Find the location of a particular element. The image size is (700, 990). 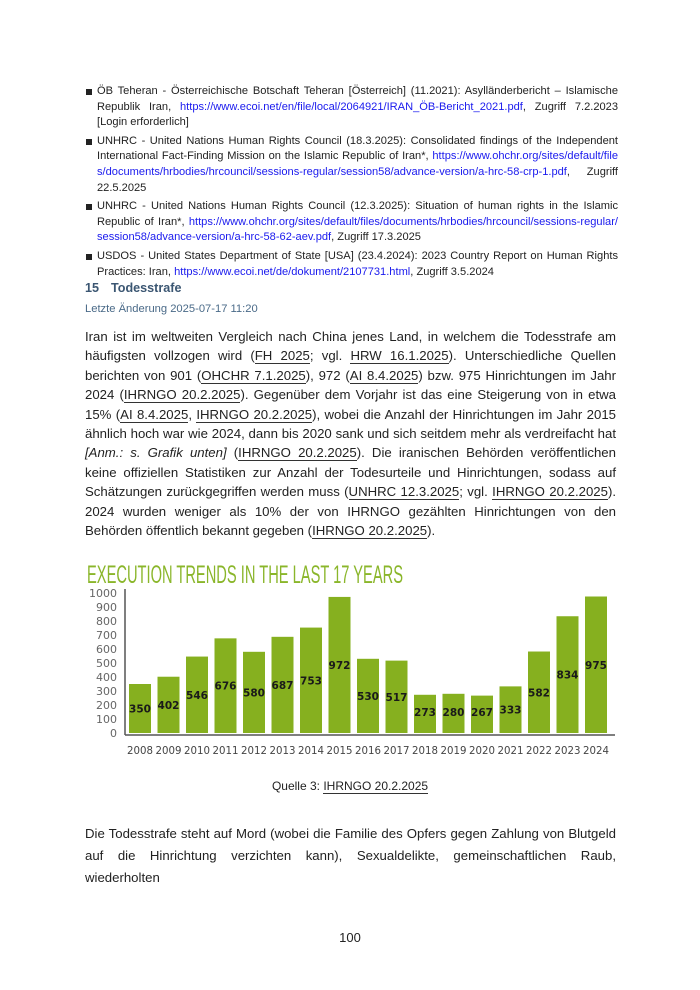

x-tick-label: 2024 is located at coordinates (596, 751).